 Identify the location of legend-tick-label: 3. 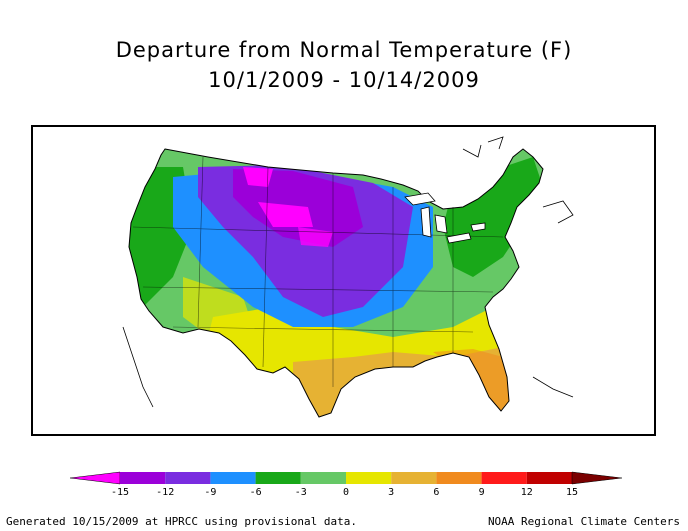
(391, 492).